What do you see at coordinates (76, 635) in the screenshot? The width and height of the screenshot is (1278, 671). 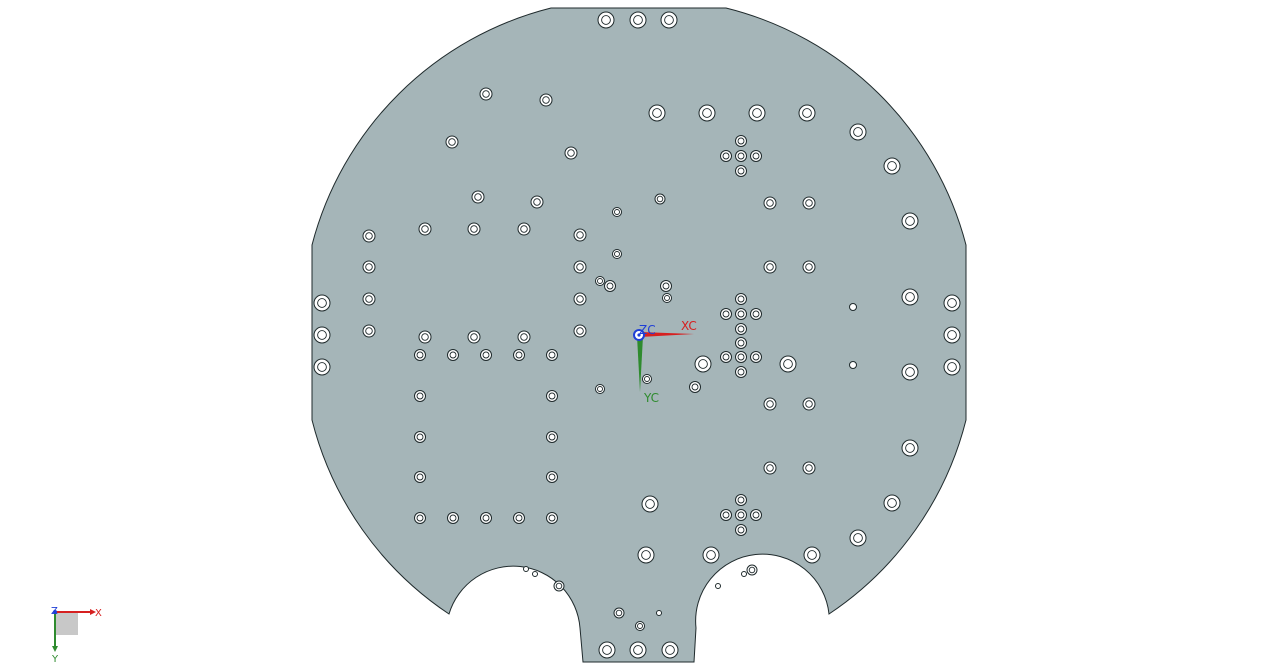 I see `view-triad-icon: X Y Z` at bounding box center [76, 635].